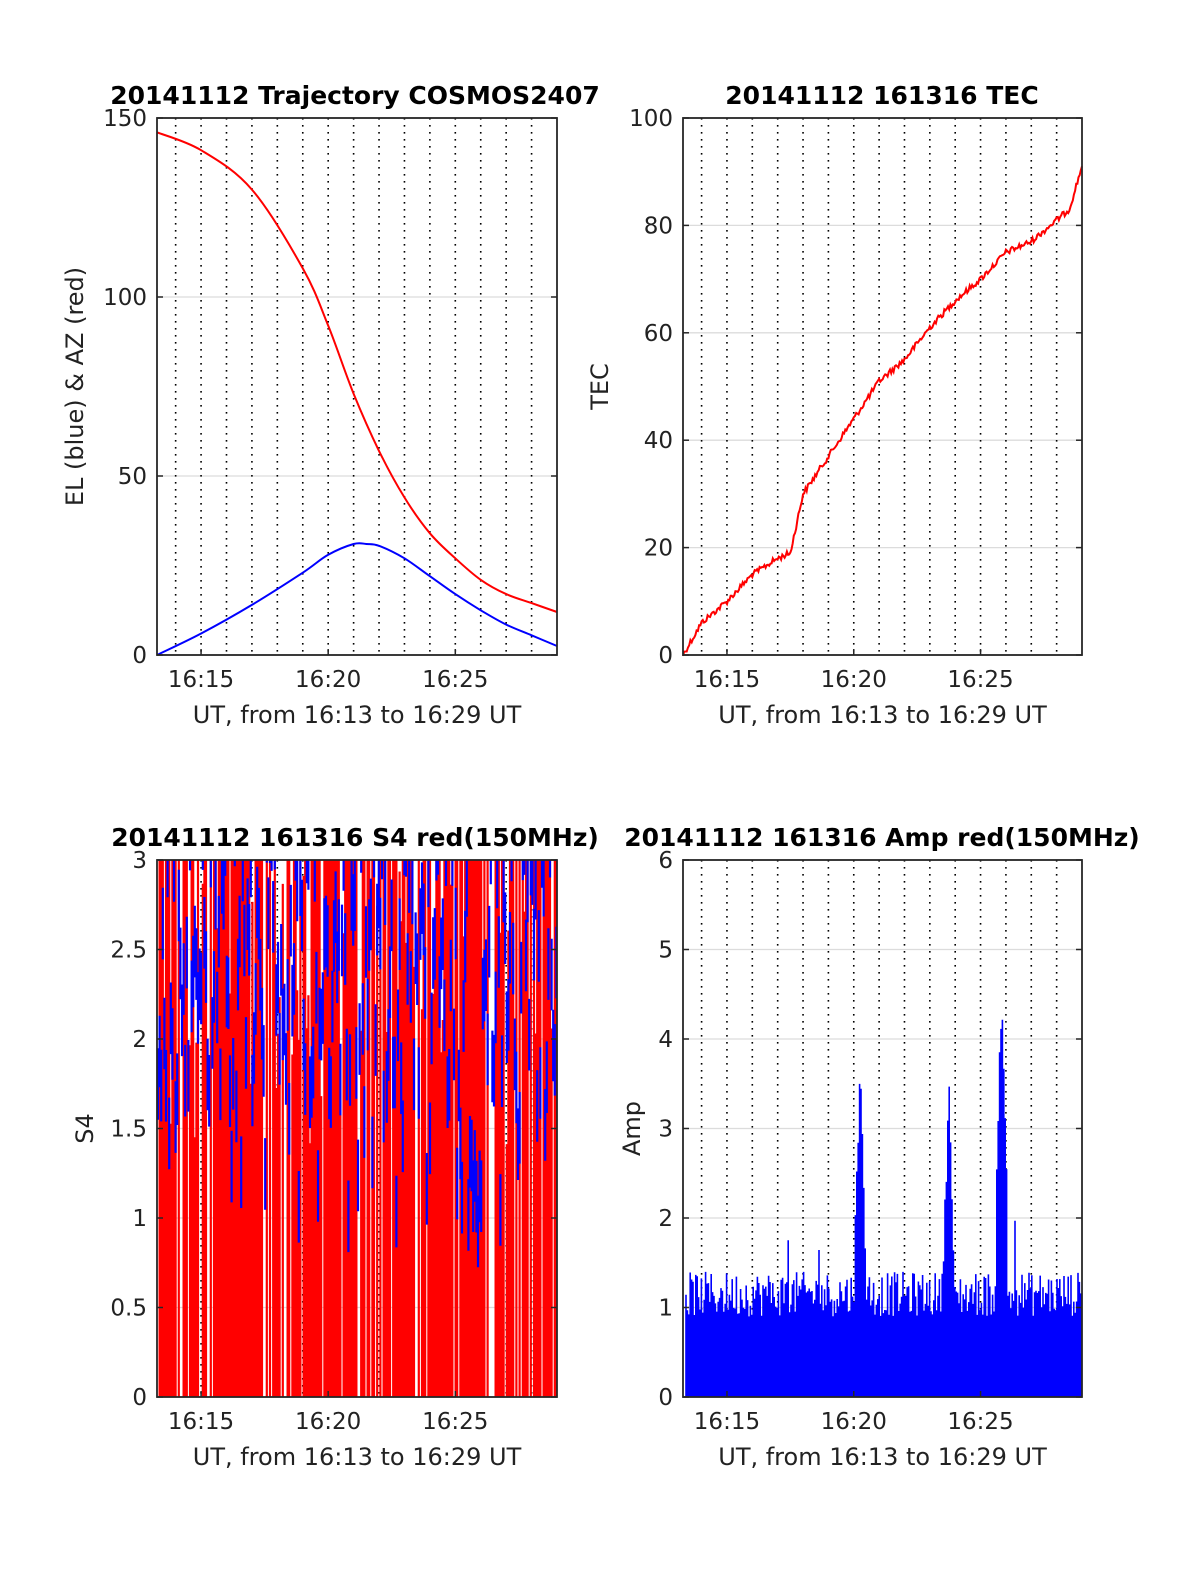  I want to click on y-axis-label: Amp, so click(632, 1128).